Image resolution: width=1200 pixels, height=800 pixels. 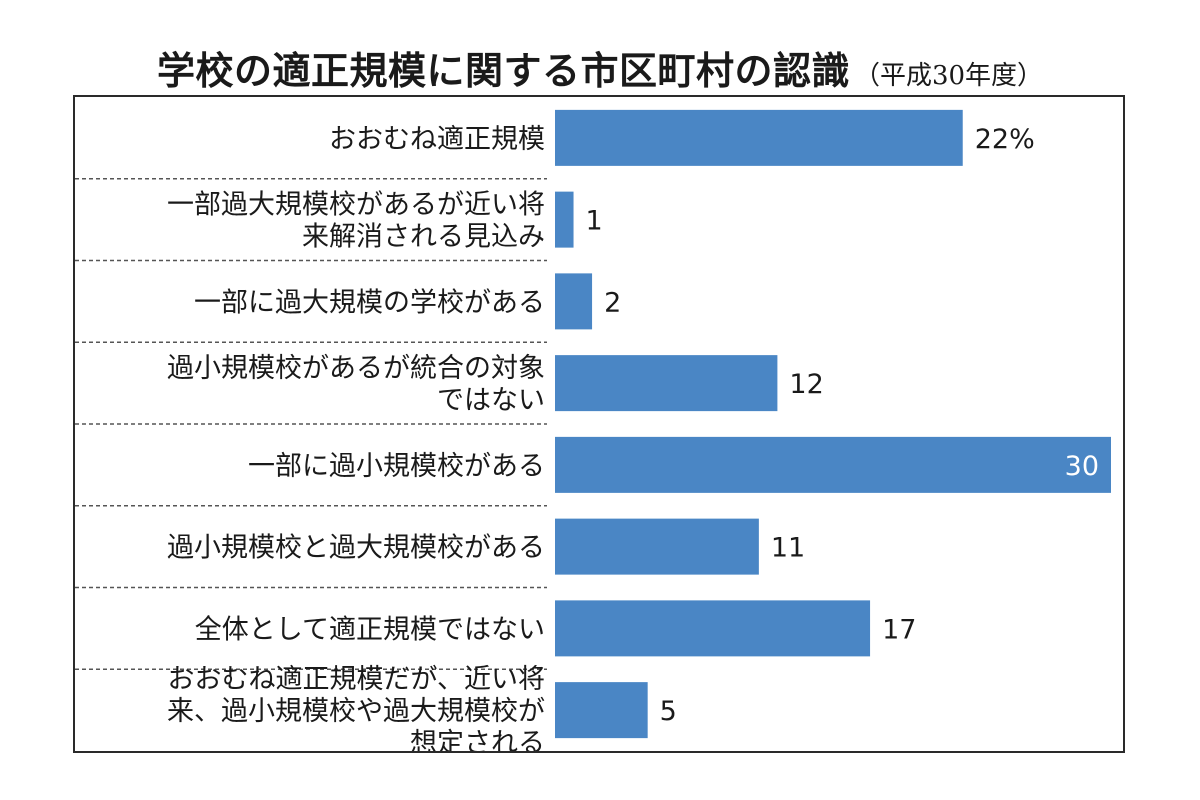 What do you see at coordinates (423, 237) in the screenshot?
I see `category-label: 来解消される見込み` at bounding box center [423, 237].